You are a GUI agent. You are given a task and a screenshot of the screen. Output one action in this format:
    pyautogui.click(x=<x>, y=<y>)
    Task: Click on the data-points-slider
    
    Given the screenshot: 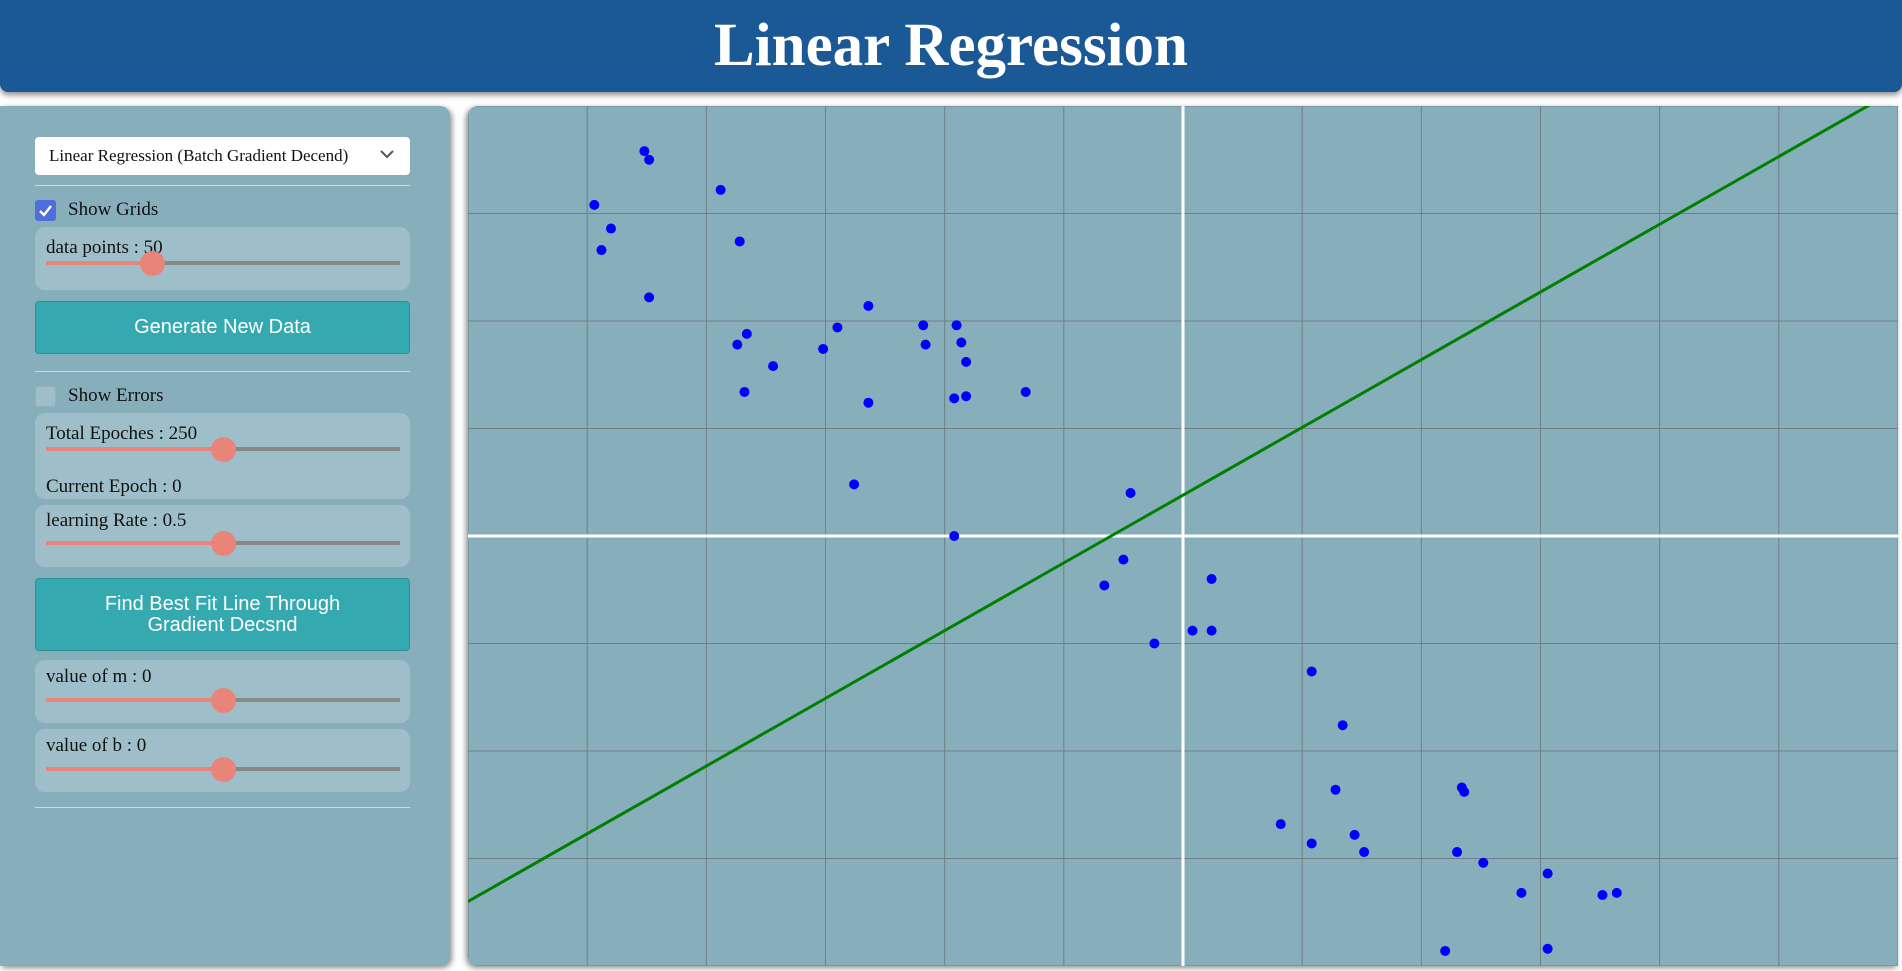 What is the action you would take?
    pyautogui.click(x=223, y=263)
    